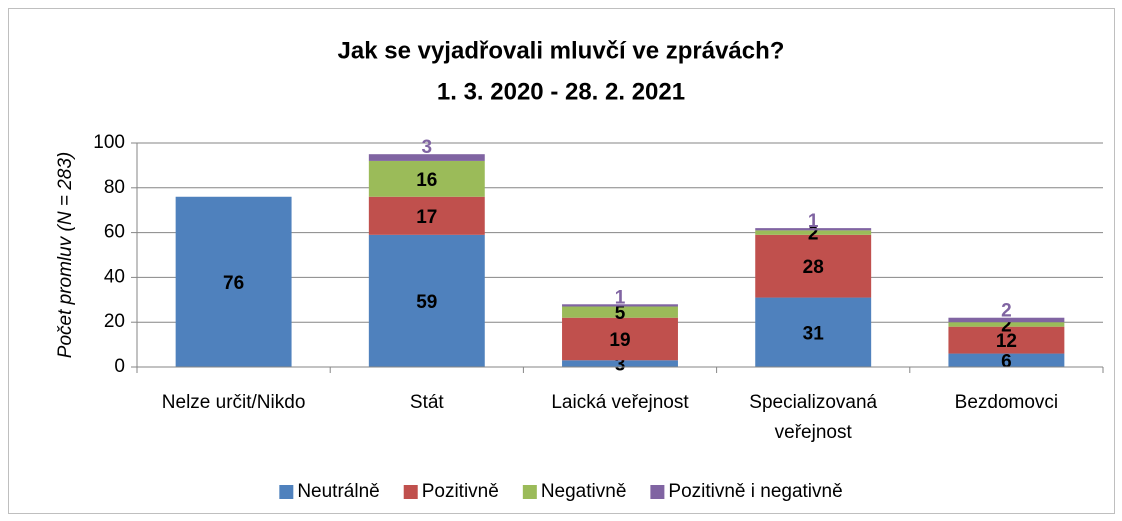 The image size is (1122, 521). I want to click on data-label: 6, so click(1006, 361).